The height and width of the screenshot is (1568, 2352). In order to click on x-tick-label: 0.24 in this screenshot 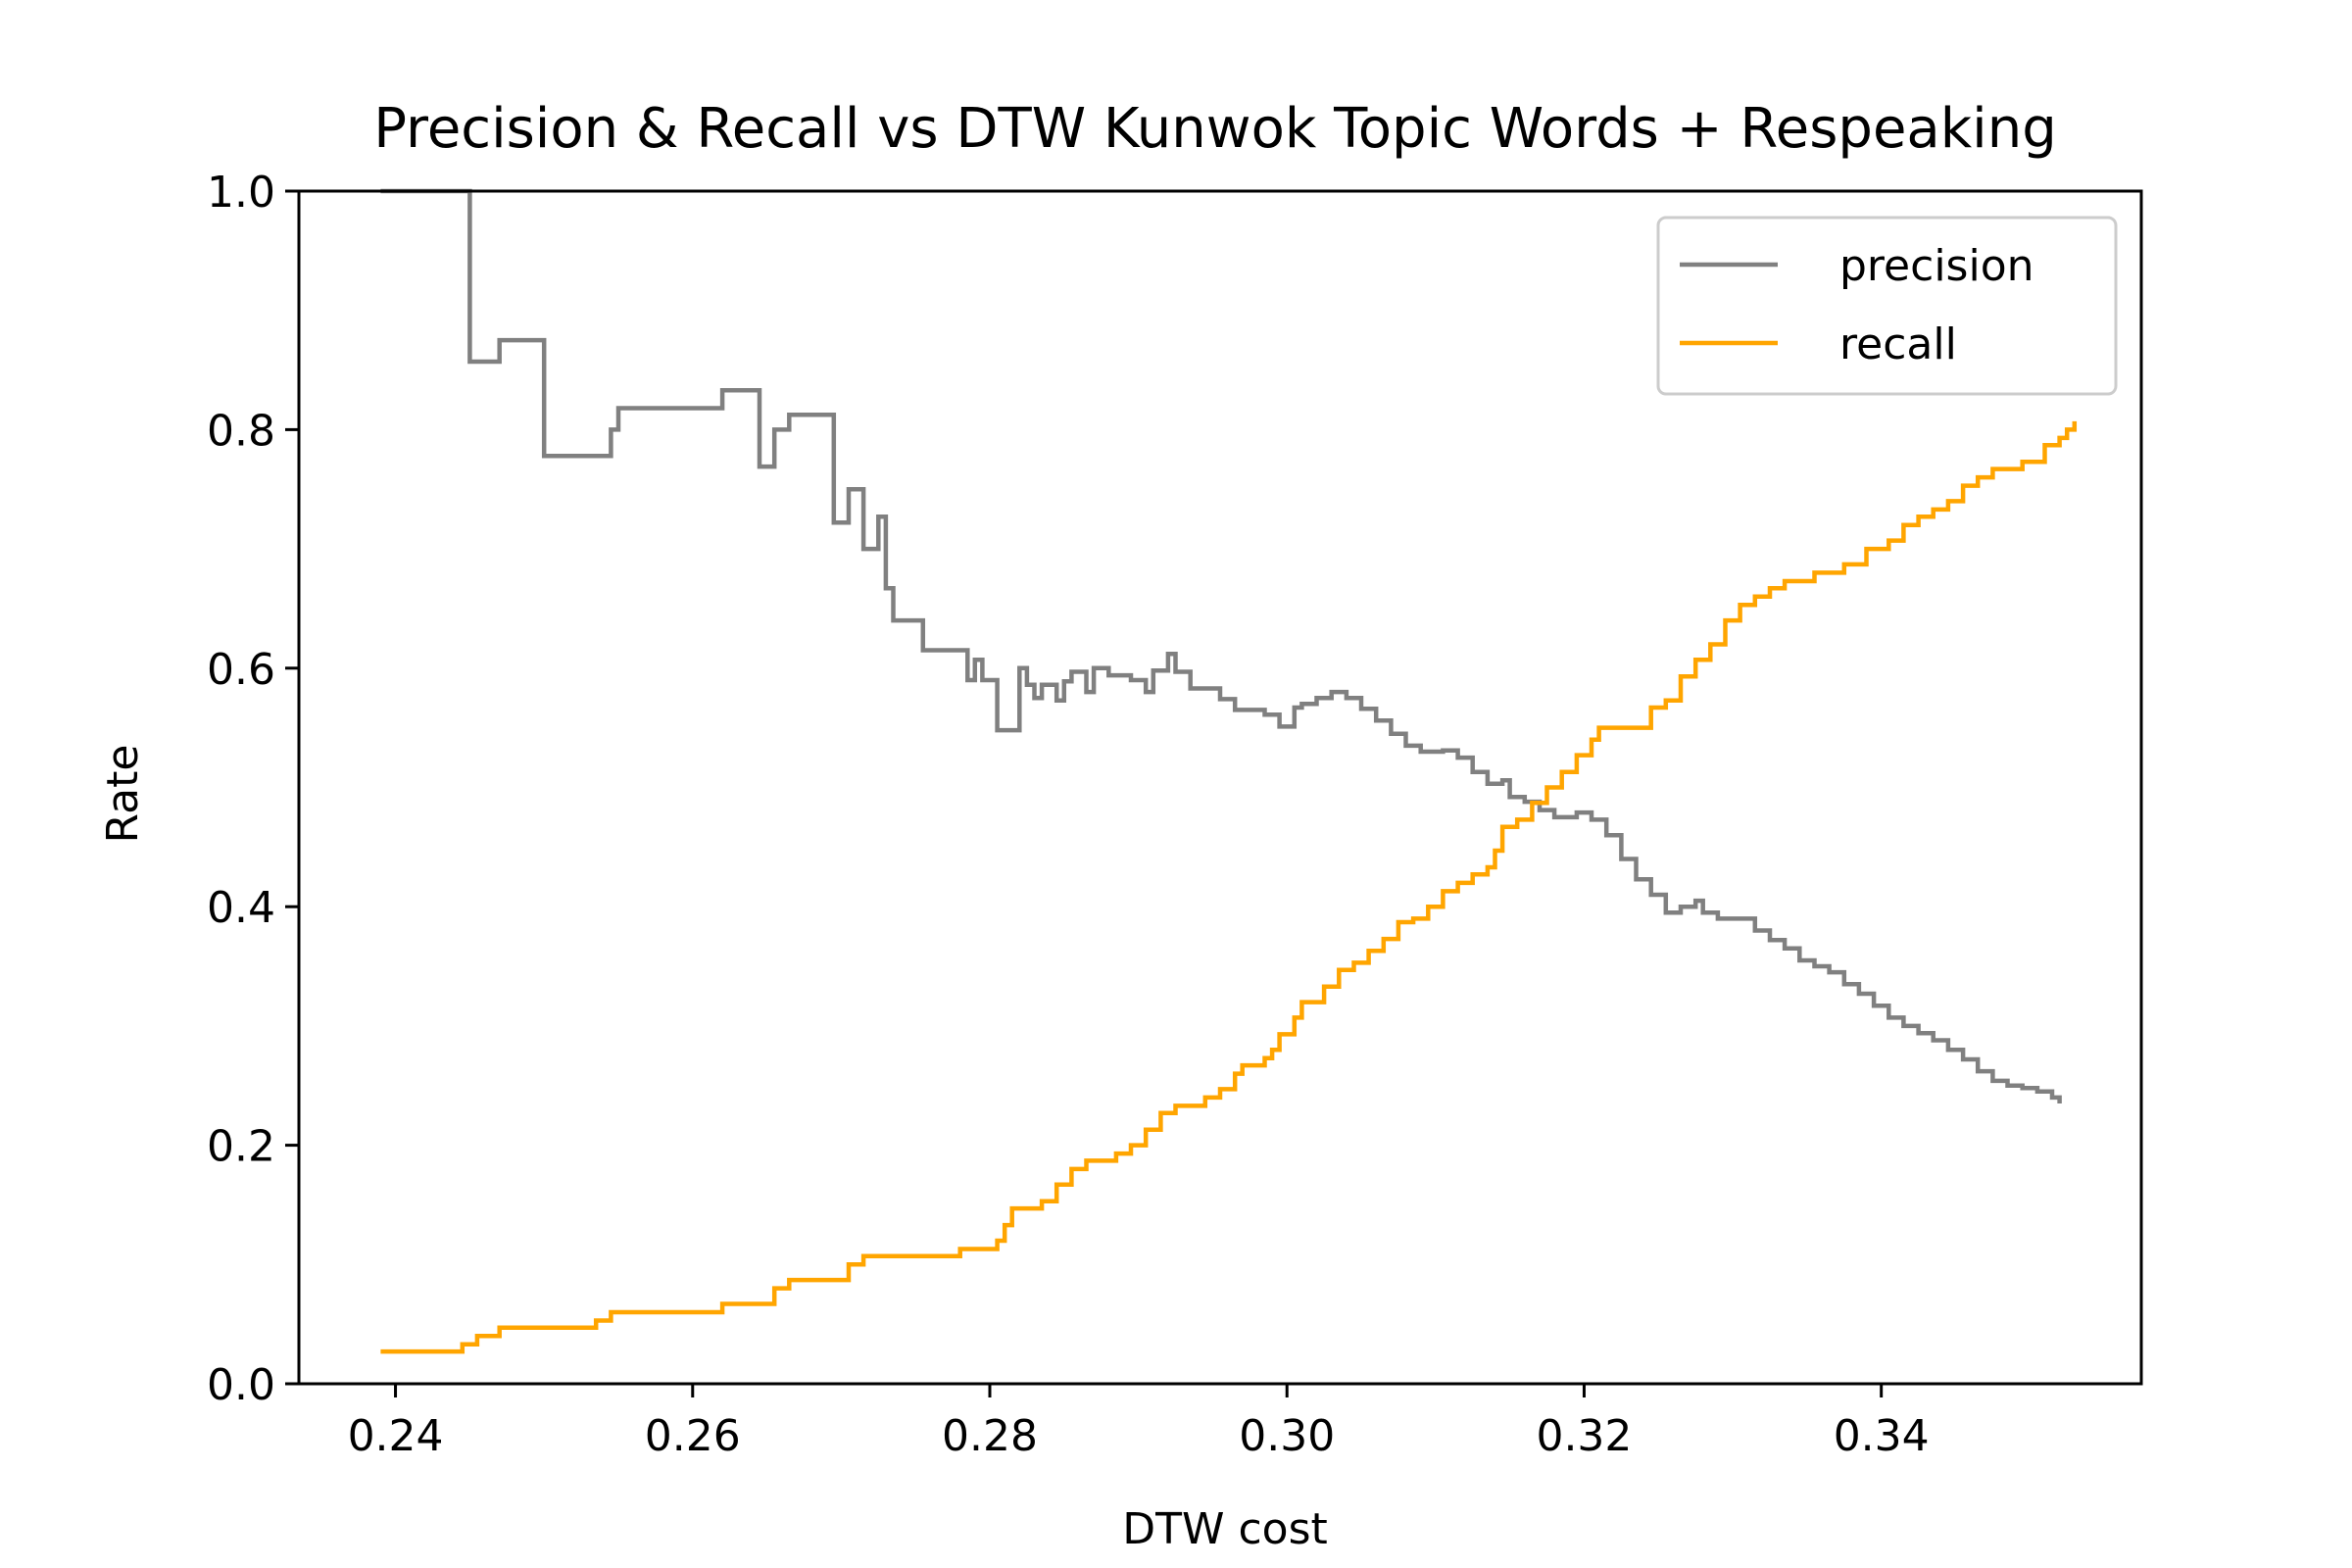, I will do `click(396, 1436)`.